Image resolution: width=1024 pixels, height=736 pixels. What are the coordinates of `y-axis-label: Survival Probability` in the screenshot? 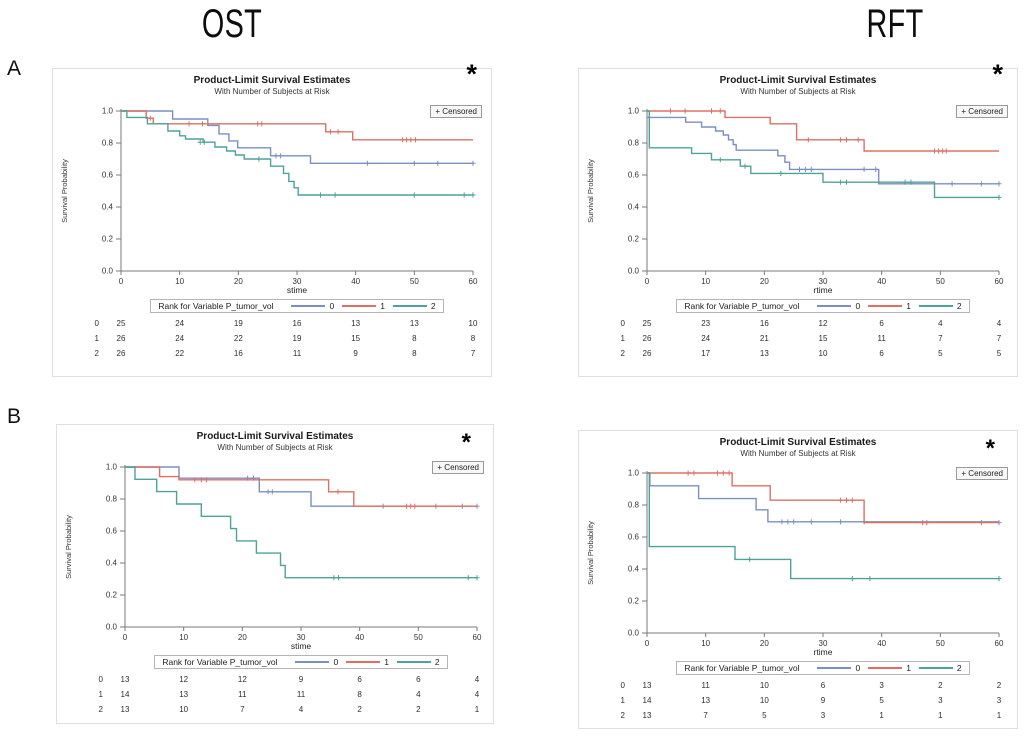 It's located at (68, 547).